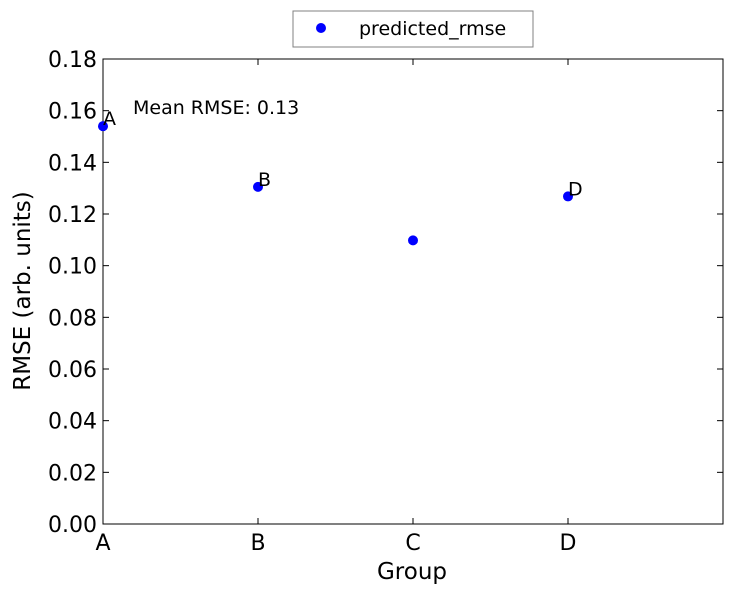  What do you see at coordinates (103, 126) in the screenshot?
I see `data-point-a` at bounding box center [103, 126].